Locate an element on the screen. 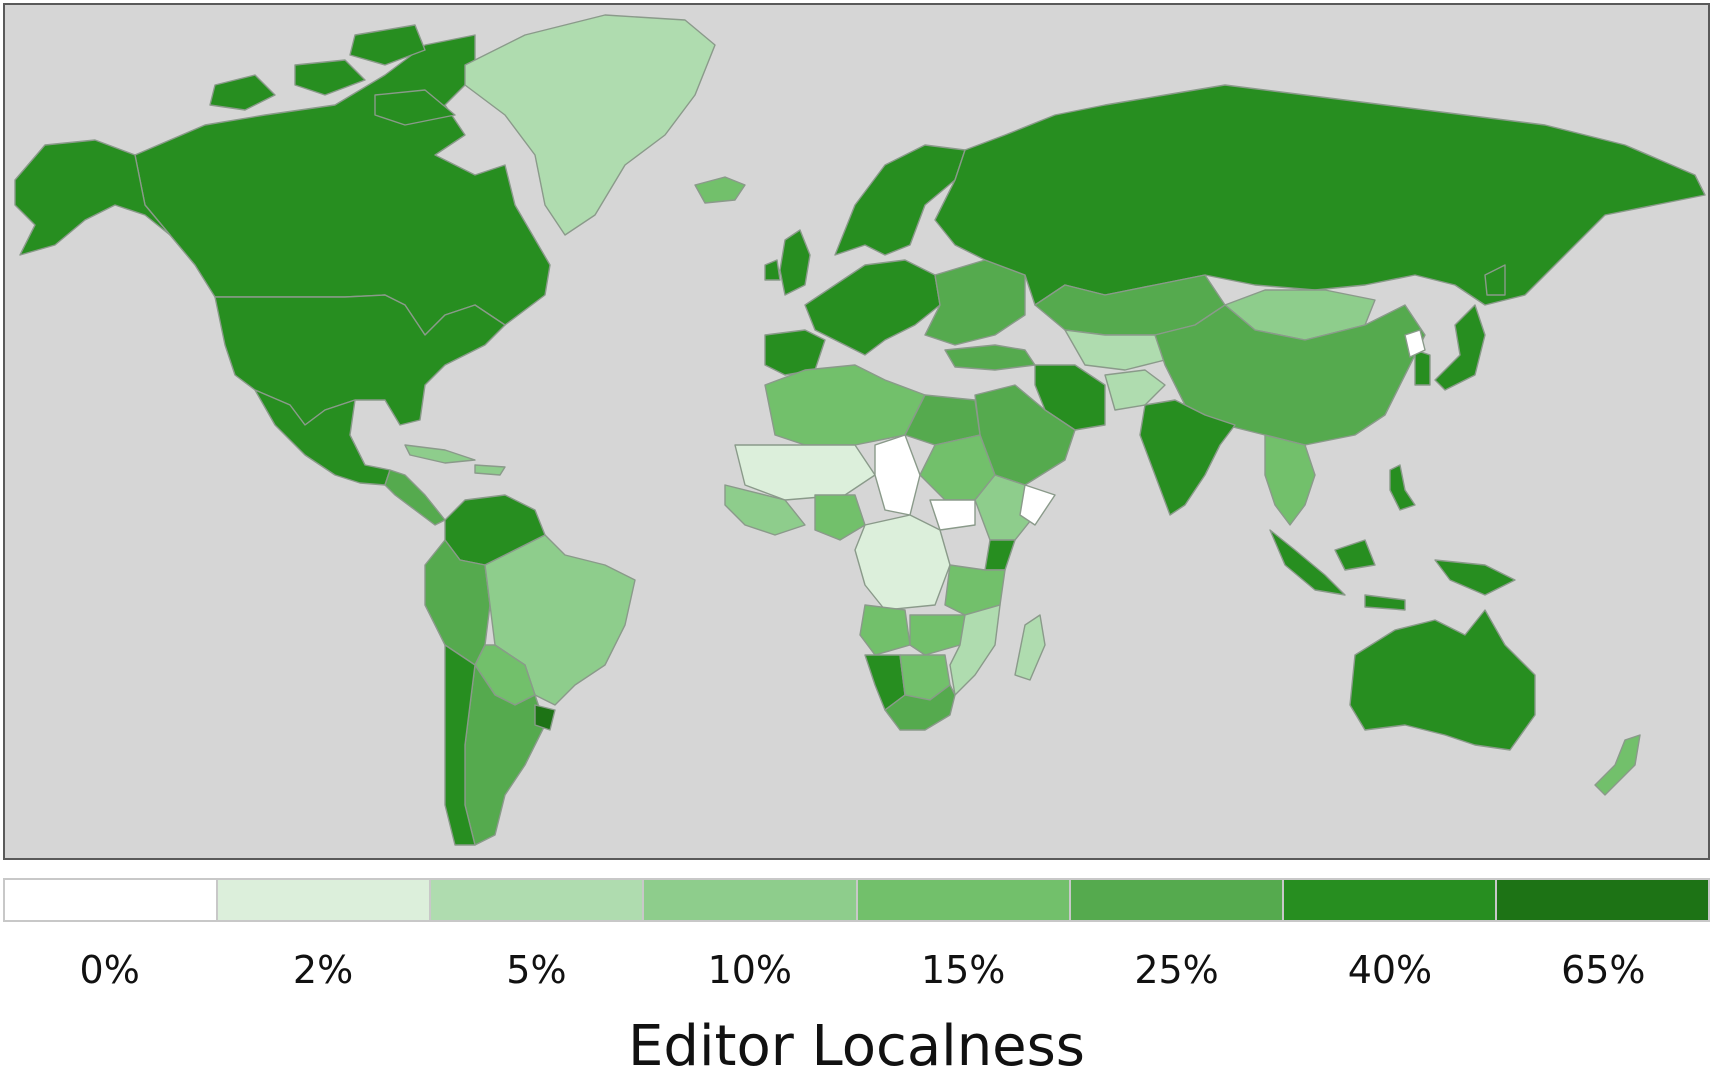 The height and width of the screenshot is (1084, 1713). region-chile is located at coordinates (460, 745).